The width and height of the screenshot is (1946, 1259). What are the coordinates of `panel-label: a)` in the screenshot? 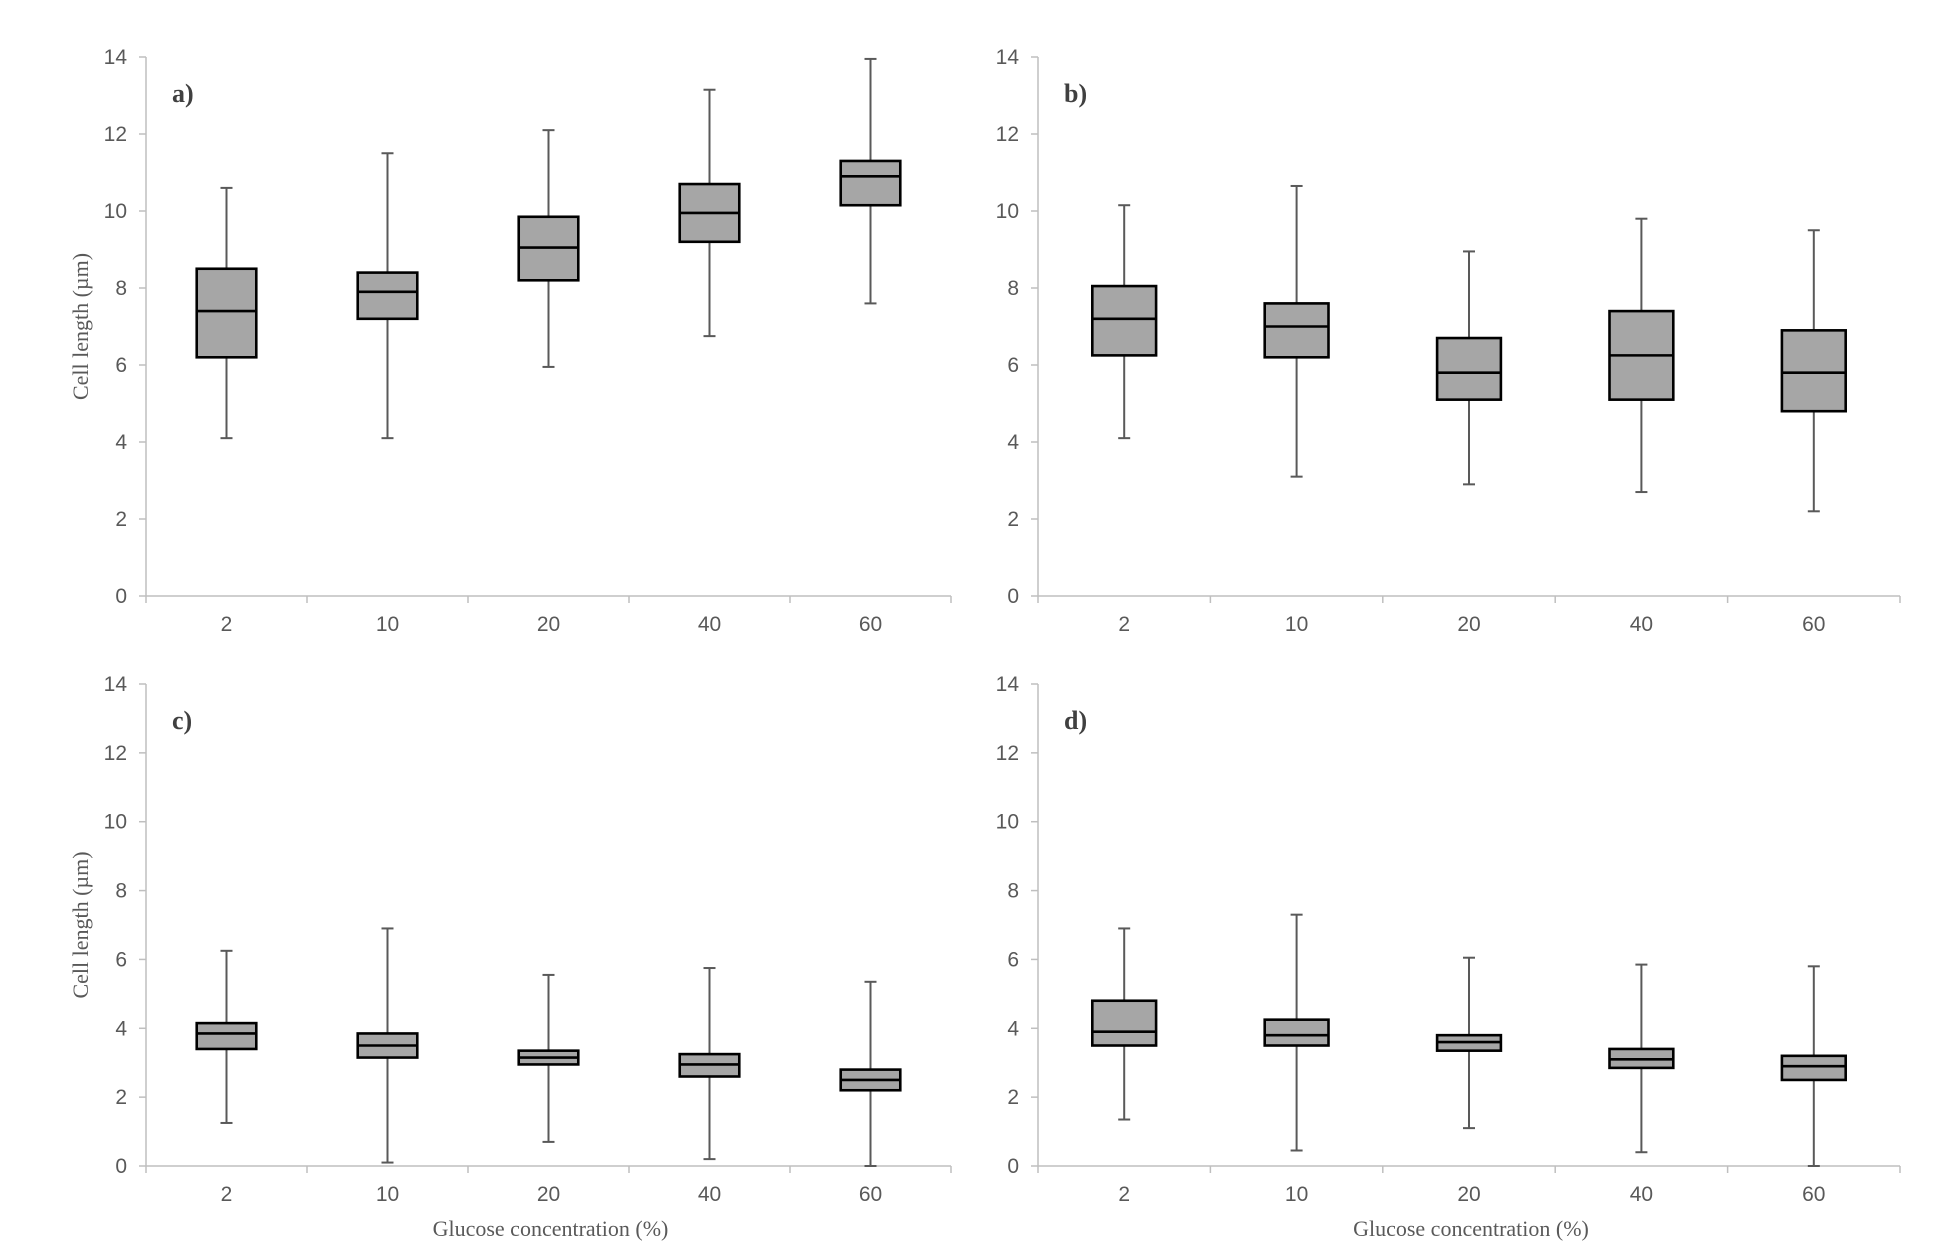 It's located at (183, 93).